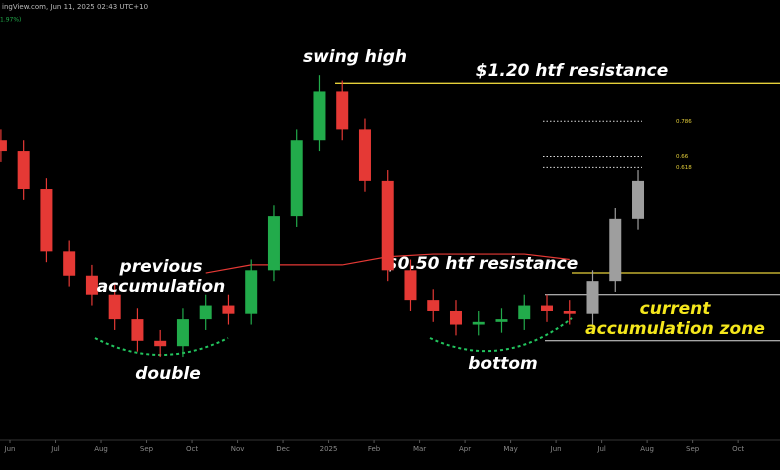 This screenshot has height=470, width=780. What do you see at coordinates (10, 20) in the screenshot?
I see `change-text: 1.97%)` at bounding box center [10, 20].